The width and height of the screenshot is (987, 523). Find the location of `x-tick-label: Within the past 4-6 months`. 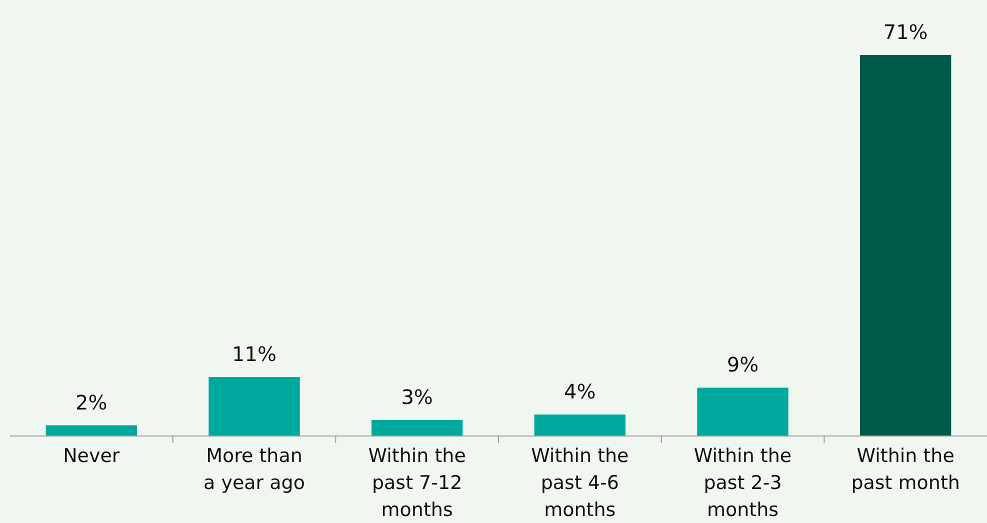

x-tick-label: Within the past 4-6 months is located at coordinates (580, 483).